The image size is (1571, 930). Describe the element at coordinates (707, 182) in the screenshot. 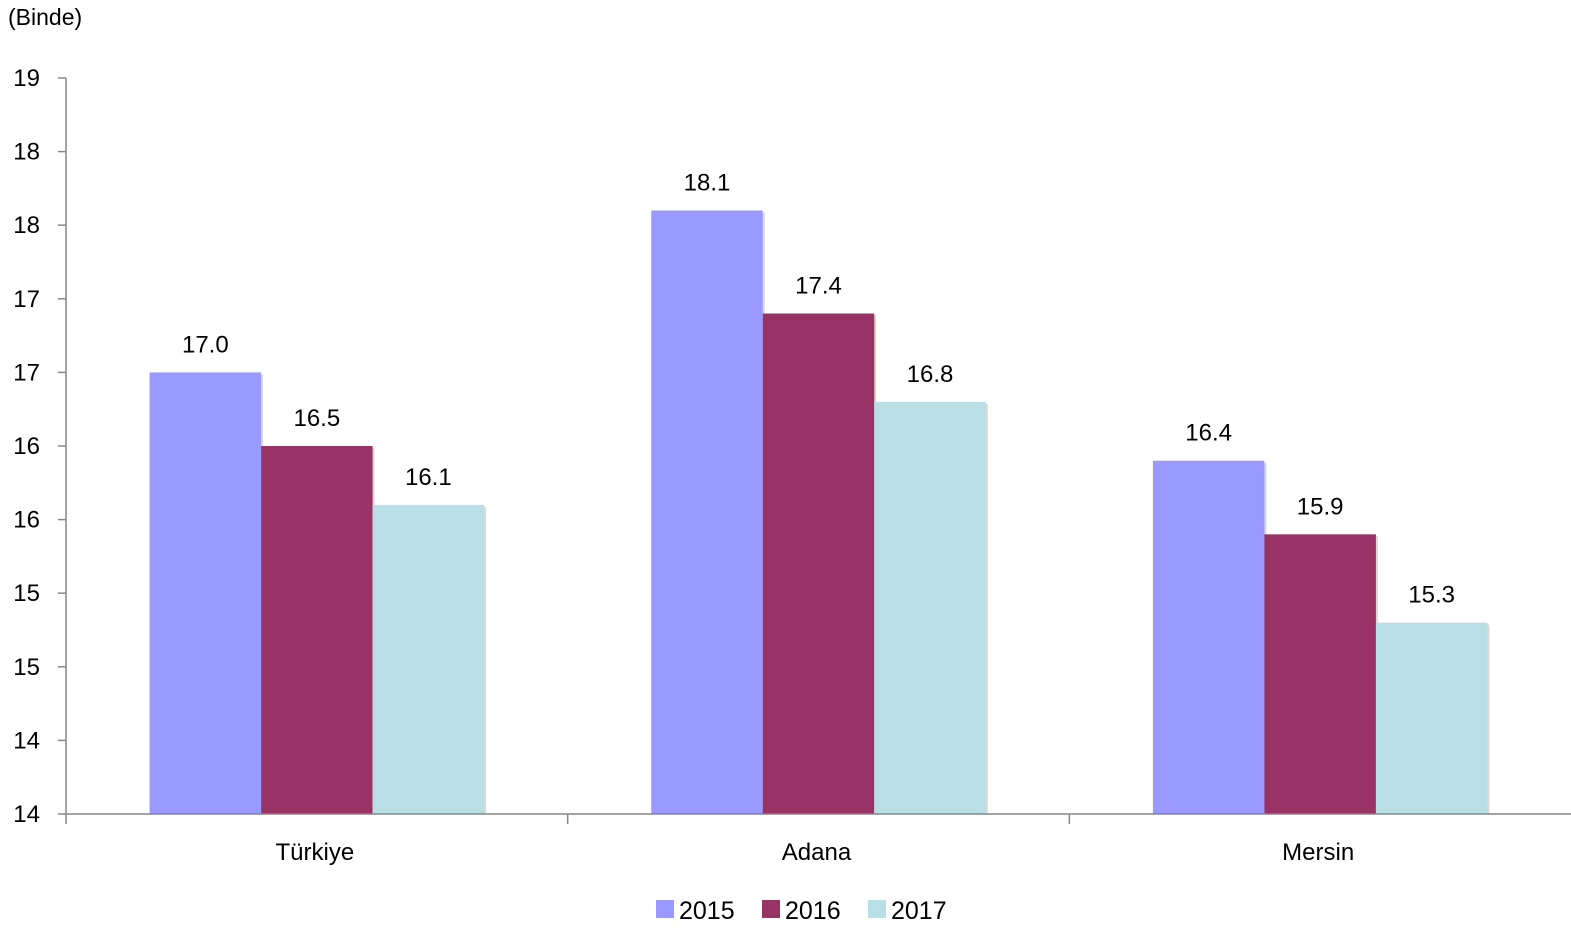

I see `data-label: 18.1` at that location.